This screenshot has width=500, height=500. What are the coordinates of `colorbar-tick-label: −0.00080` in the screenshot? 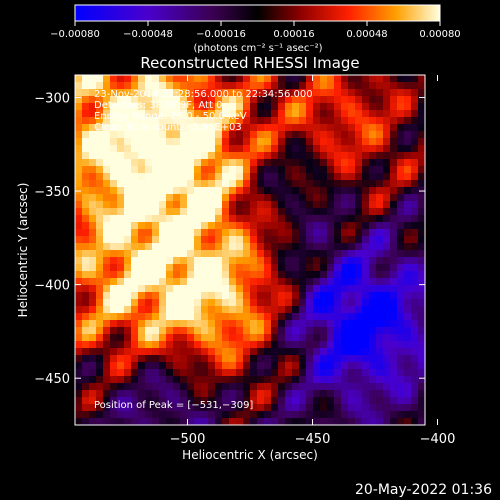 It's located at (75, 34).